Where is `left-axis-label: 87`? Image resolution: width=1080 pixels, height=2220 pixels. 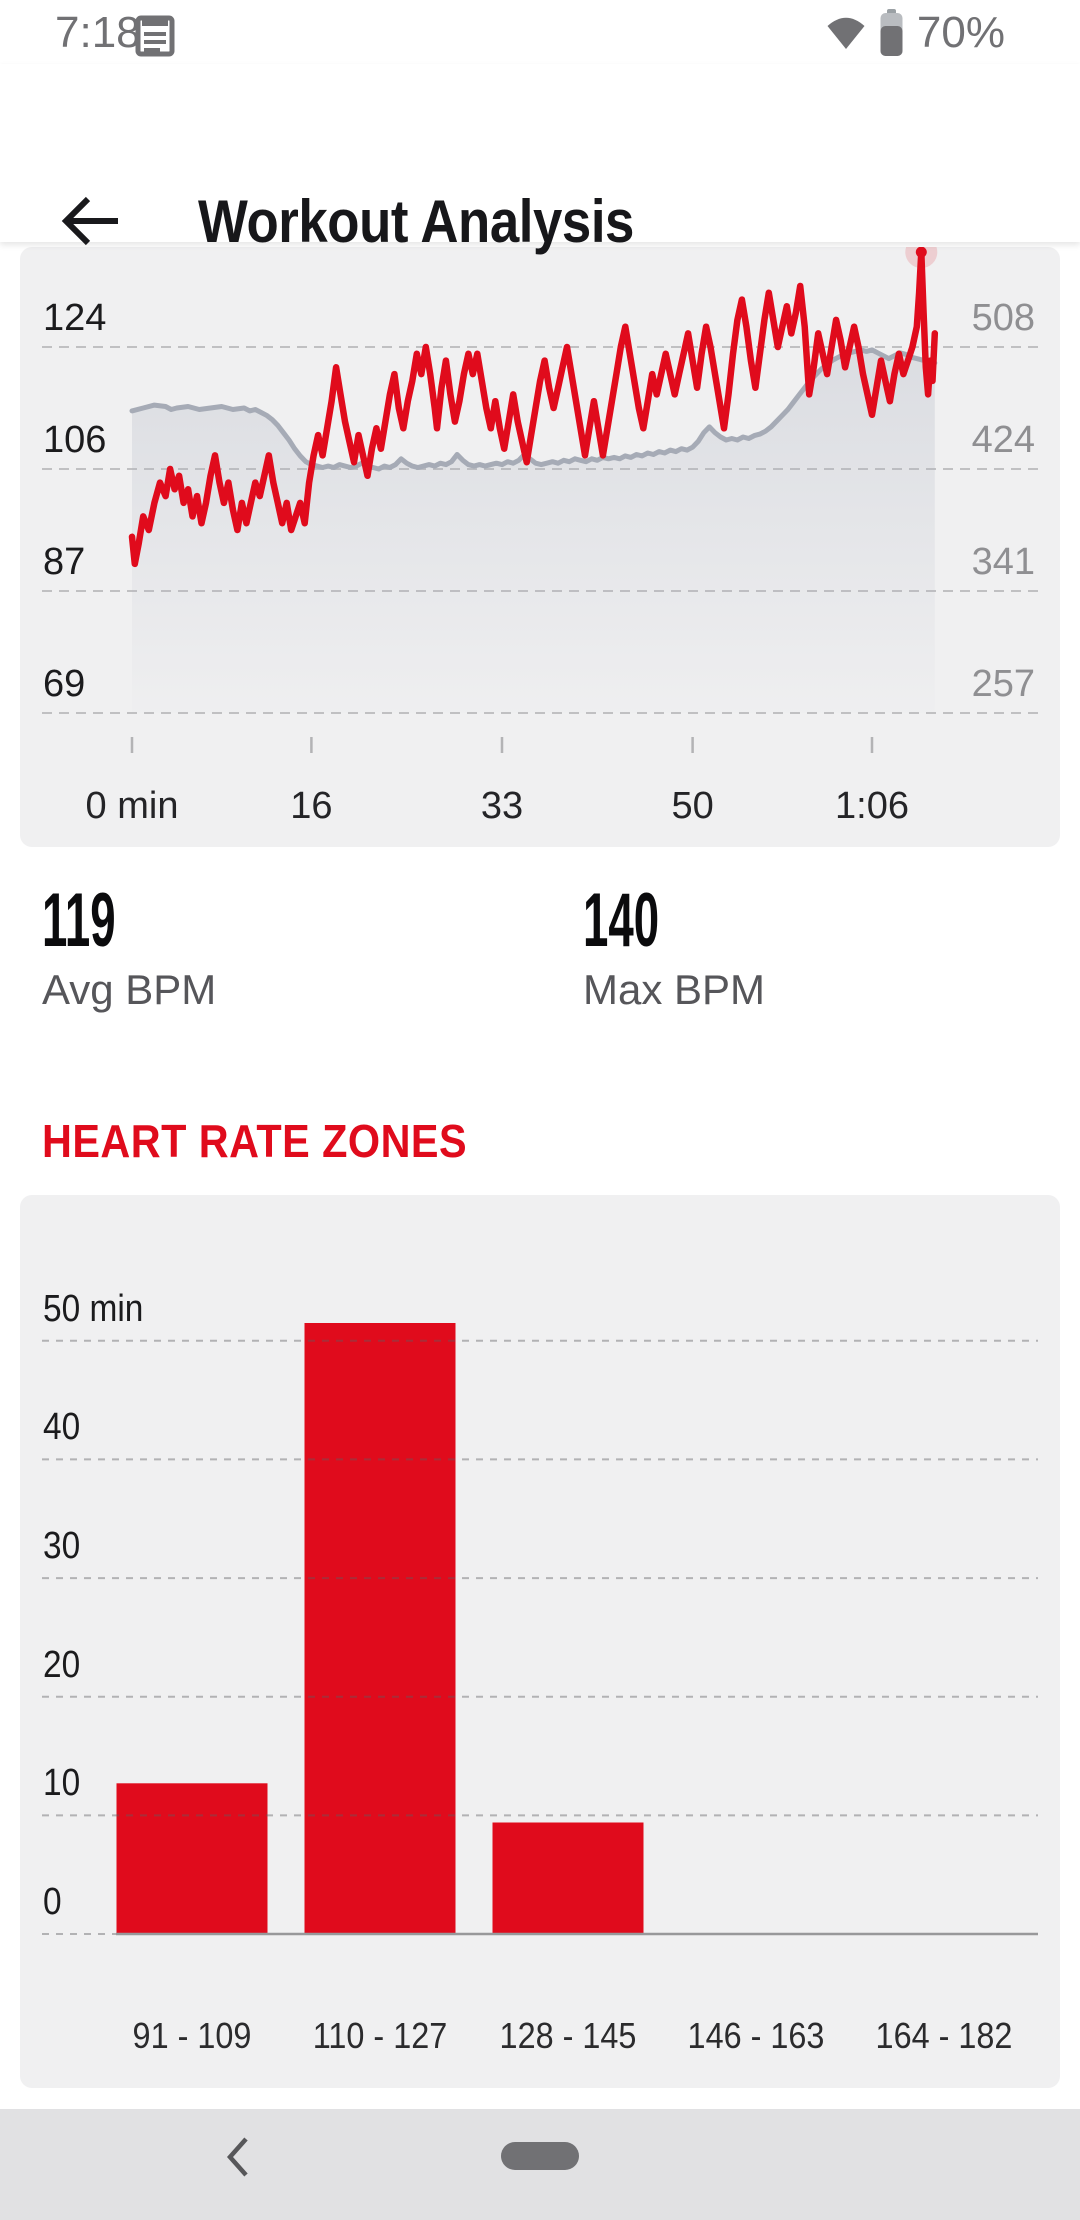
left-axis-label: 87 is located at coordinates (64, 562).